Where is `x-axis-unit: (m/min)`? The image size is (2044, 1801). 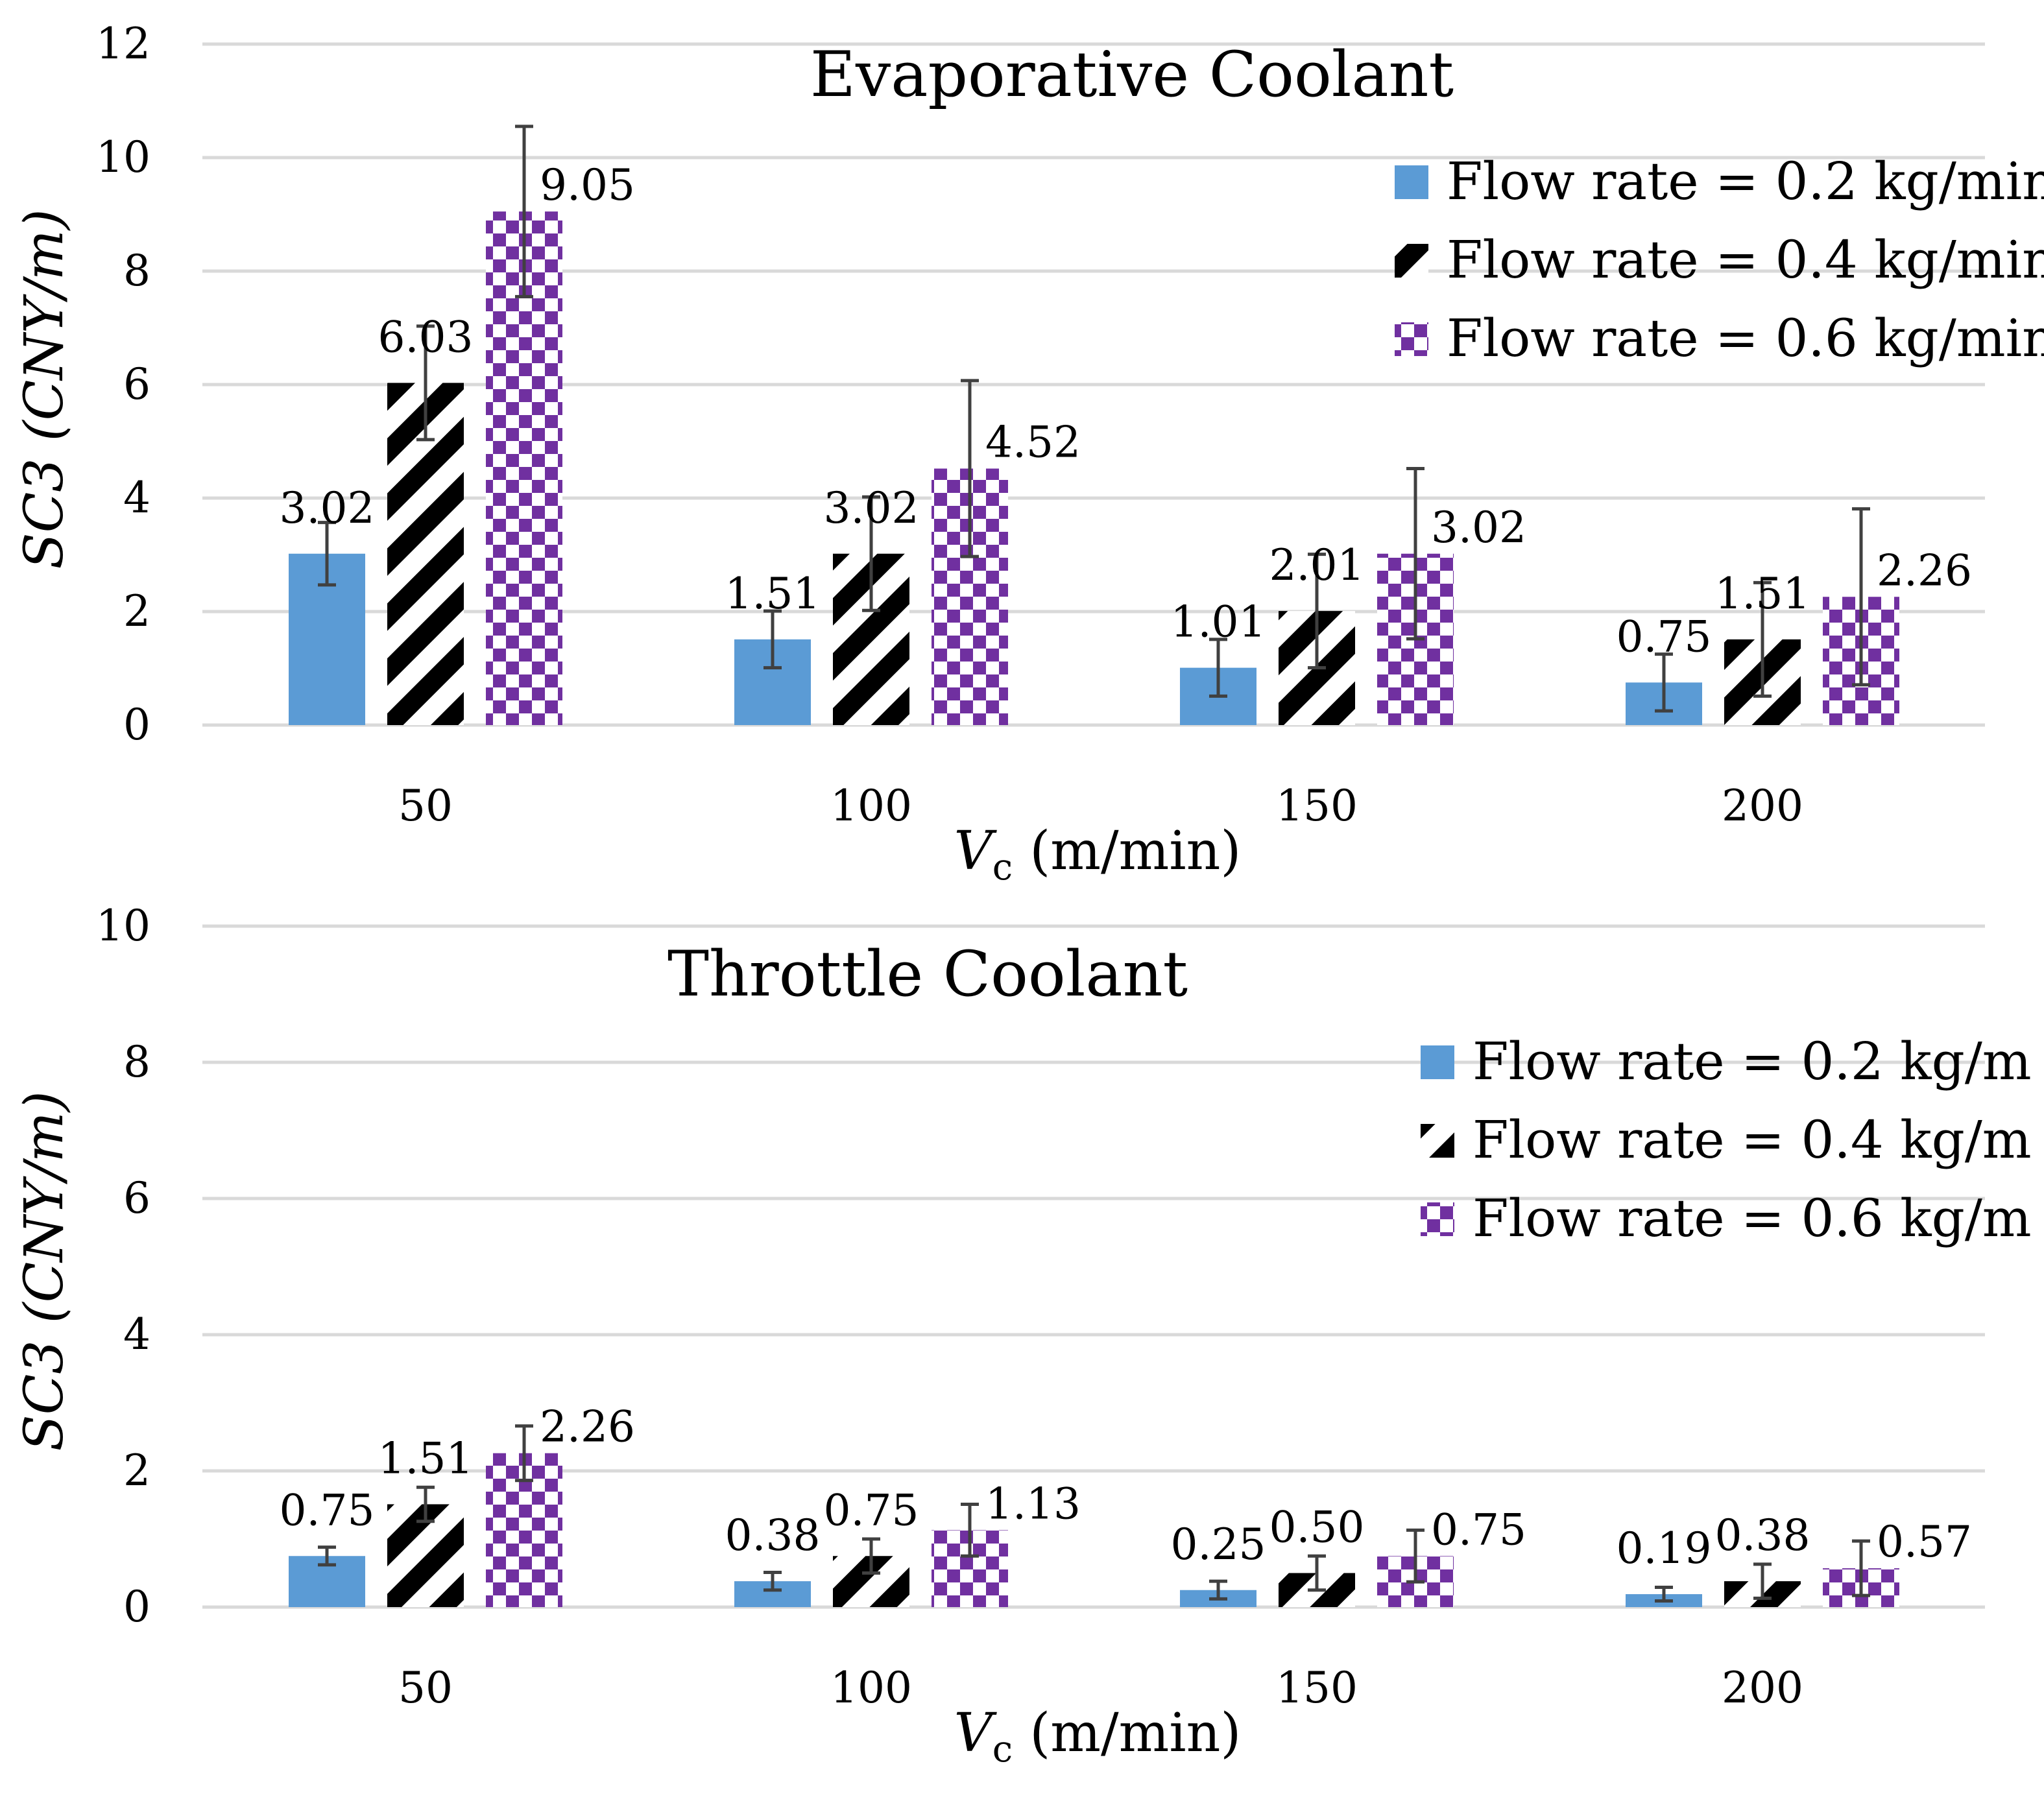 x-axis-unit: (m/min) is located at coordinates (1127, 1733).